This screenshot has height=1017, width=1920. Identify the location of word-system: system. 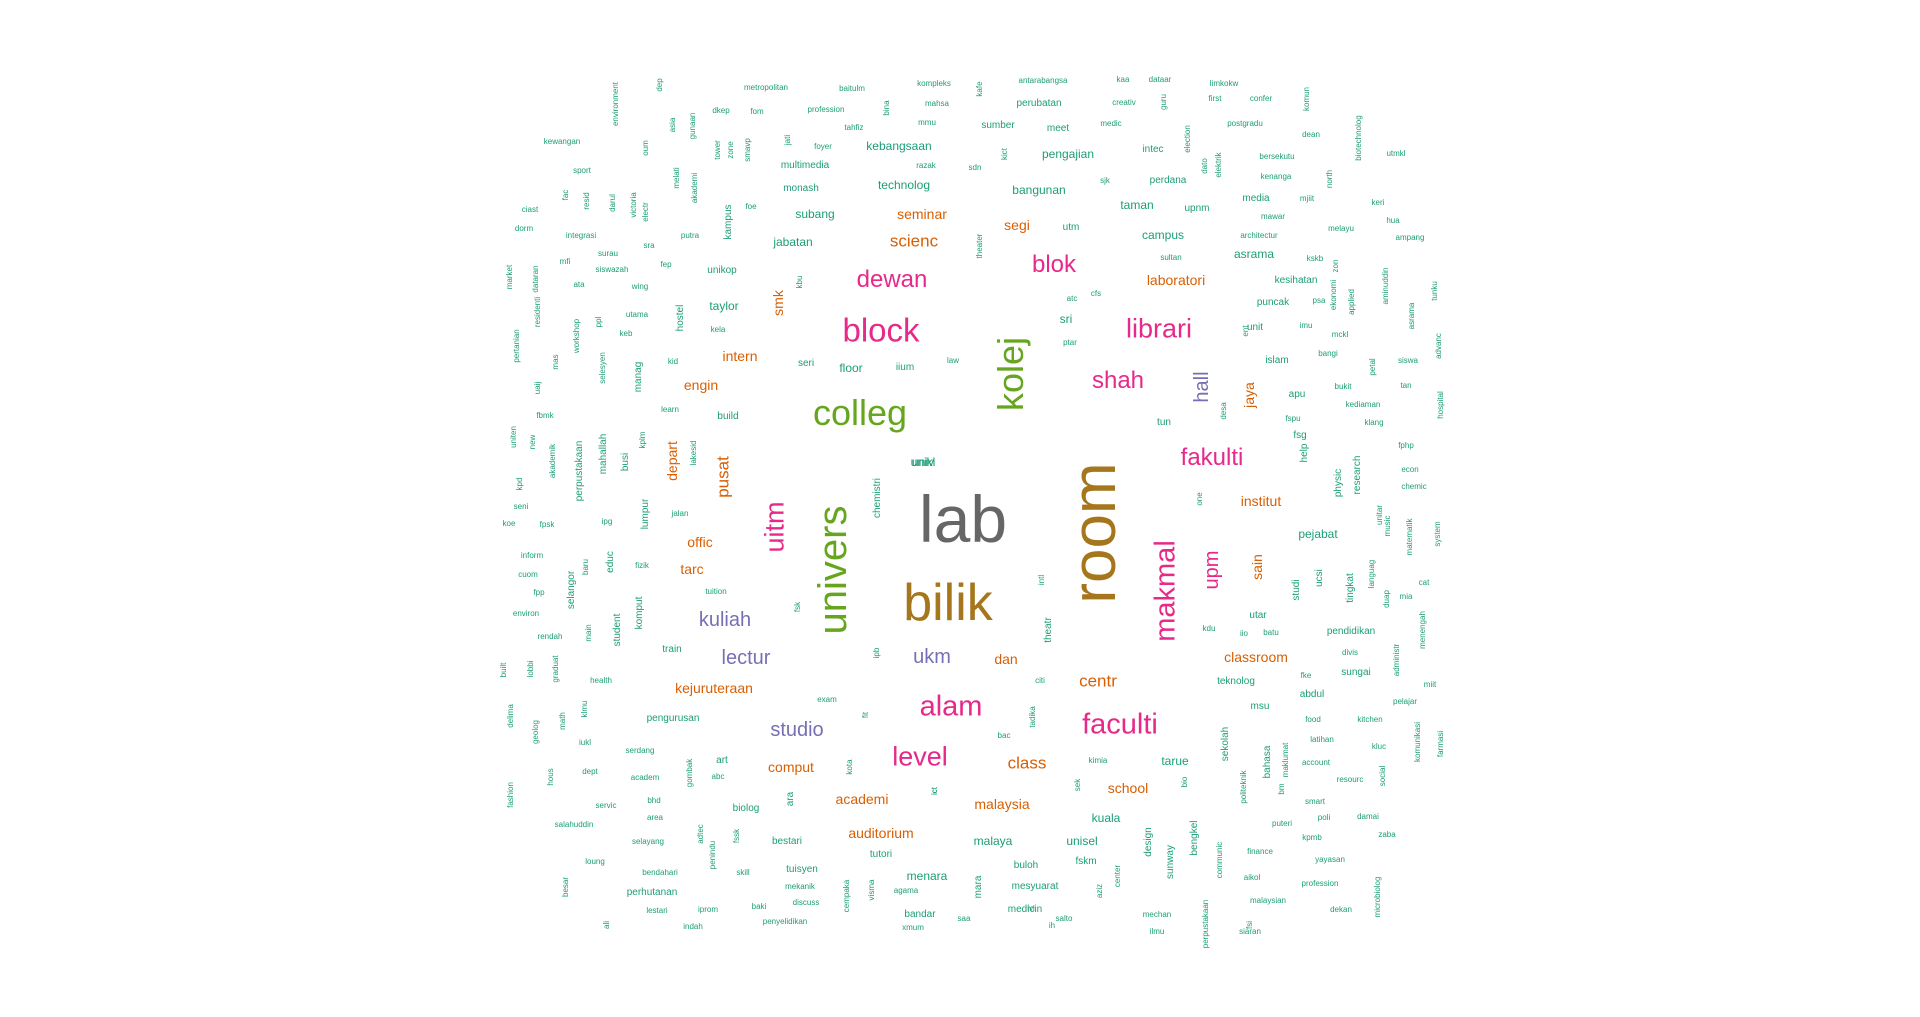
(1437, 534).